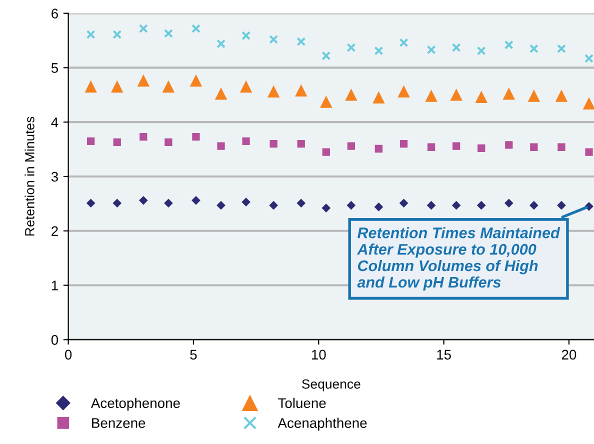 The height and width of the screenshot is (444, 594). What do you see at coordinates (193, 355) in the screenshot?
I see `x-tick-label: 5` at bounding box center [193, 355].